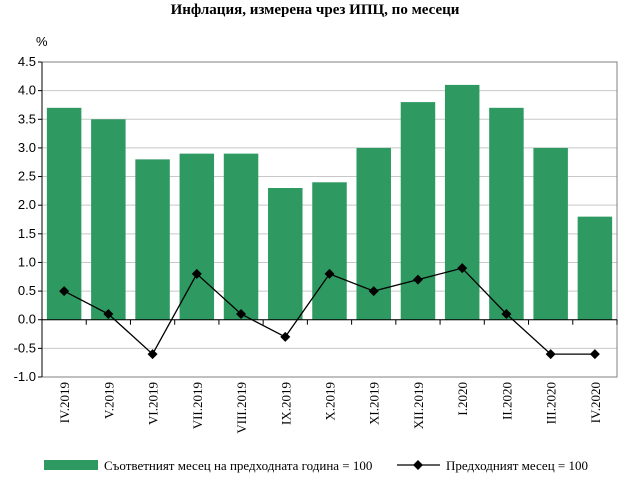  What do you see at coordinates (27, 176) in the screenshot?
I see `y-tick-label: 2.5` at bounding box center [27, 176].